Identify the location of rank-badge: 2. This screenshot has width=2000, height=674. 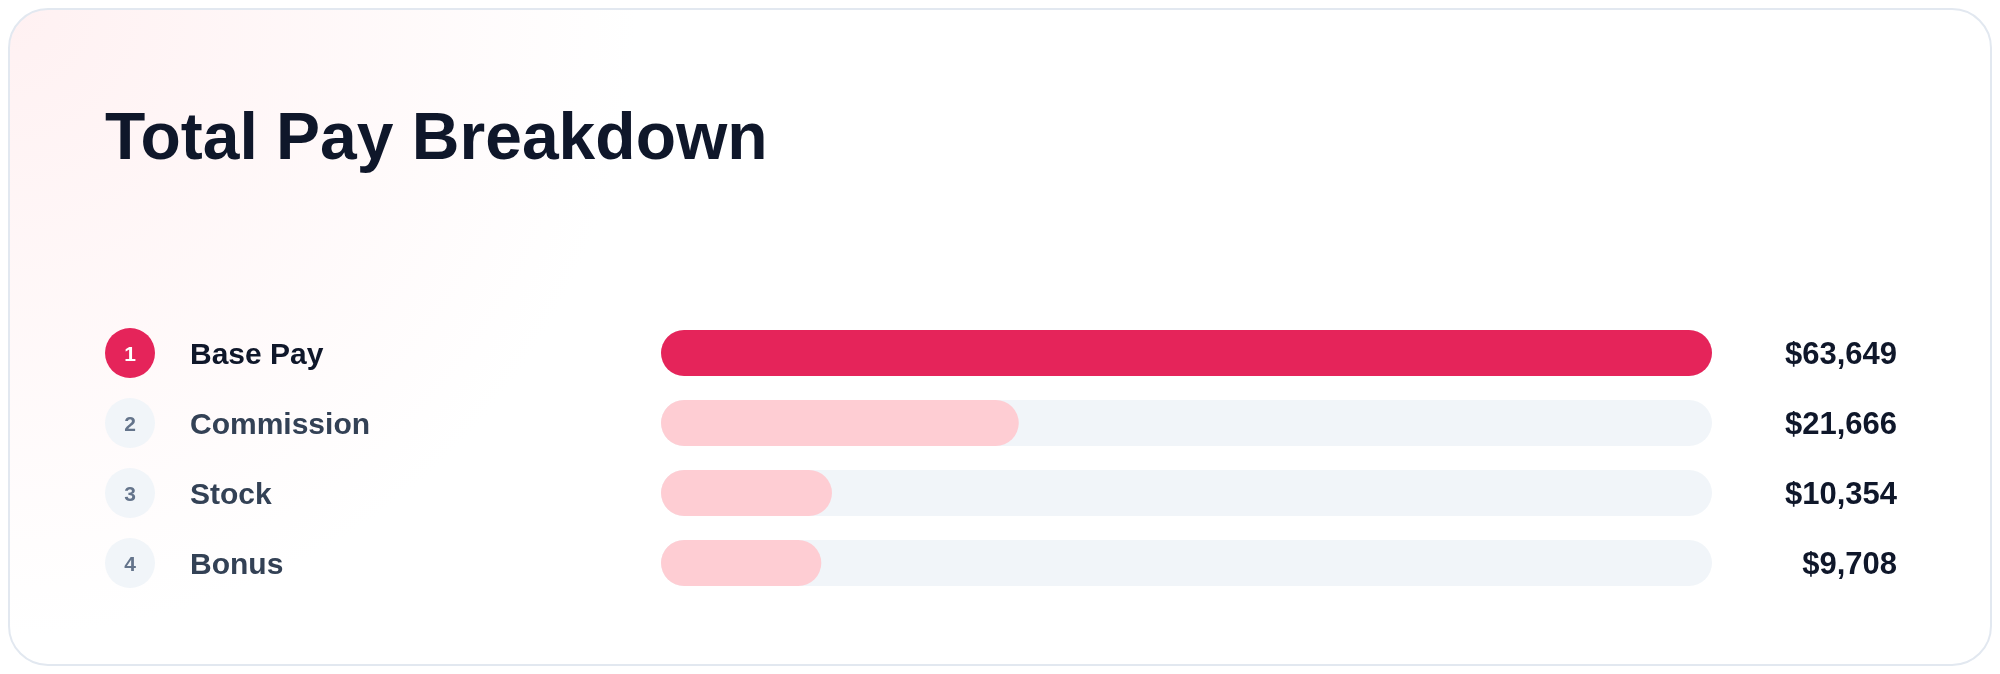
(130, 423).